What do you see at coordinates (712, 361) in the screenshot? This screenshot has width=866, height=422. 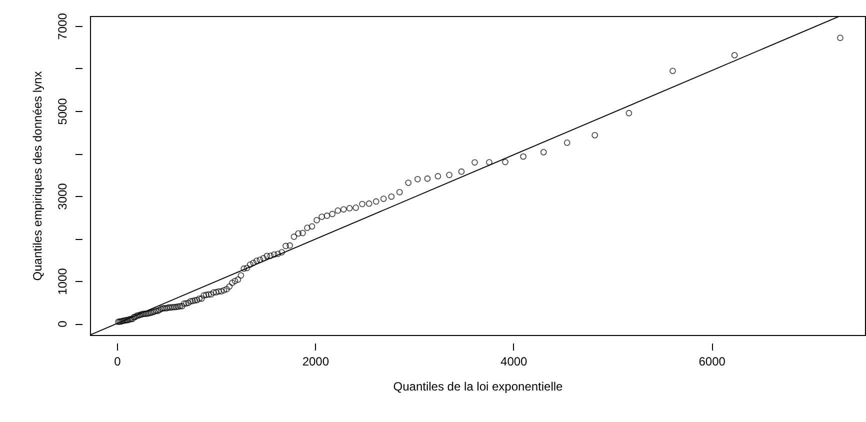 I see `x-tick-label: 6000` at bounding box center [712, 361].